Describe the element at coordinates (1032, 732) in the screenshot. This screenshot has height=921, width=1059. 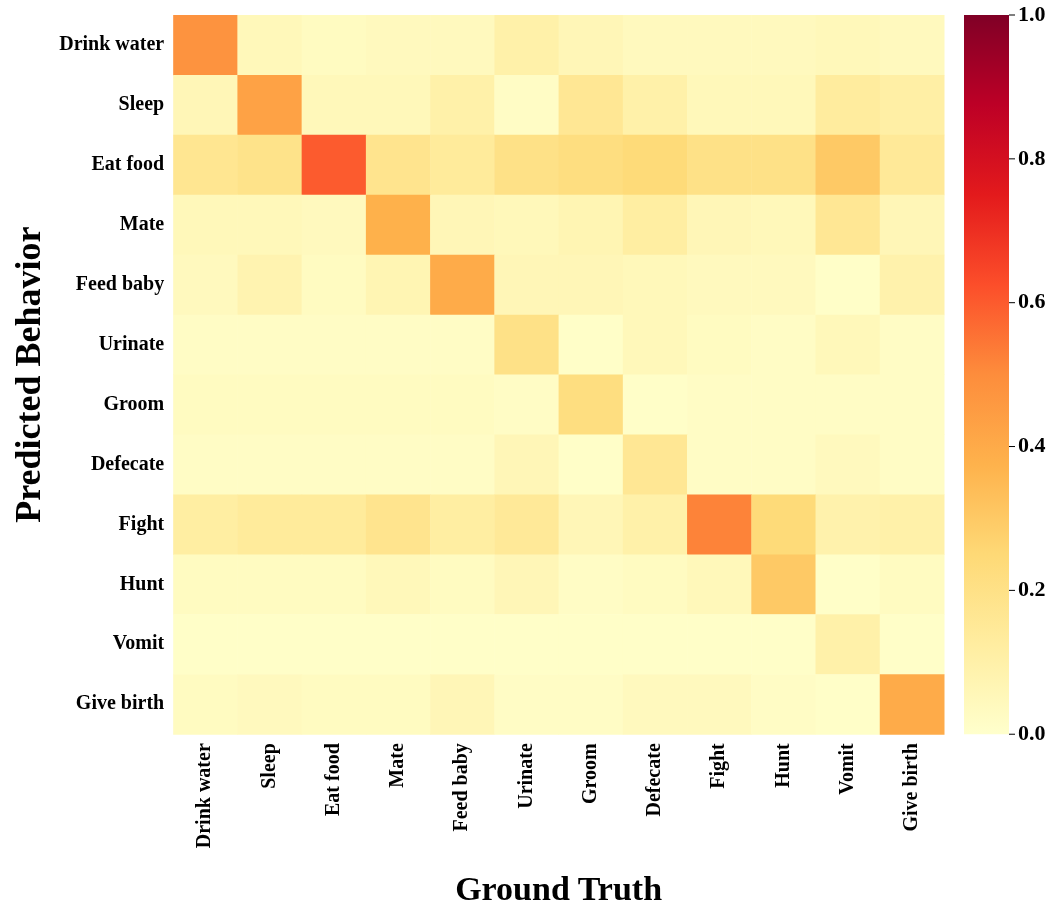
I see `color-bar-label: 0.0` at that location.